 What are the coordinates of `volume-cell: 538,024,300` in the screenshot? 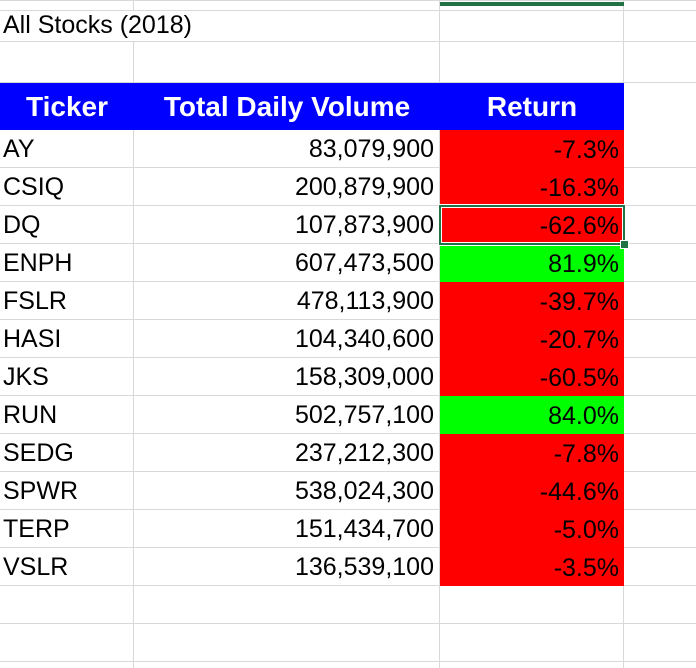 It's located at (287, 490).